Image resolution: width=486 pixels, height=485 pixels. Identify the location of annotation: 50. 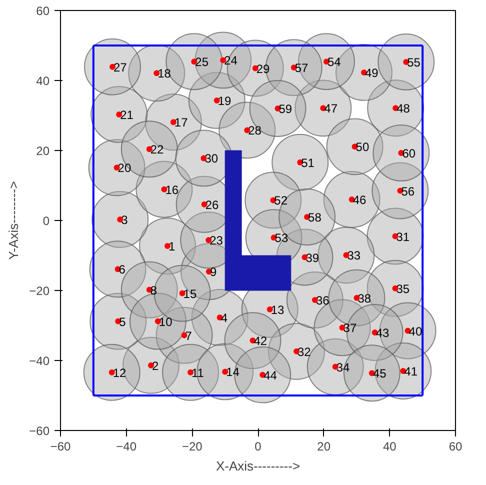
(363, 147).